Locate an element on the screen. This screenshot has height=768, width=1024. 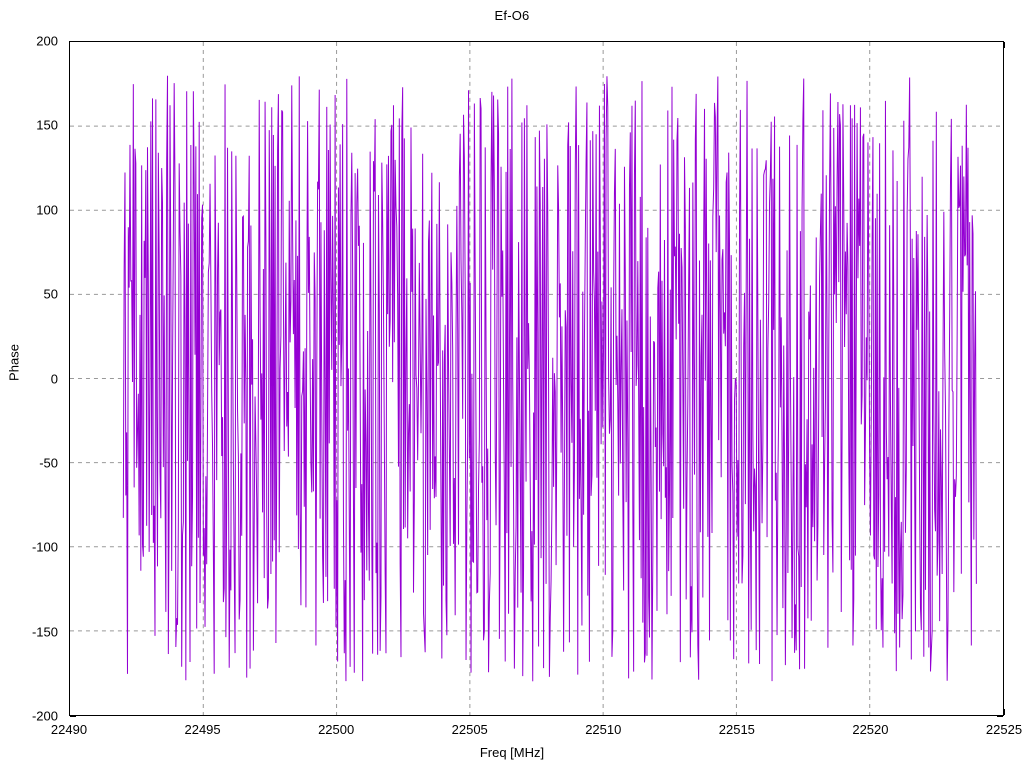
x-tick-label: 22505 is located at coordinates (469, 729).